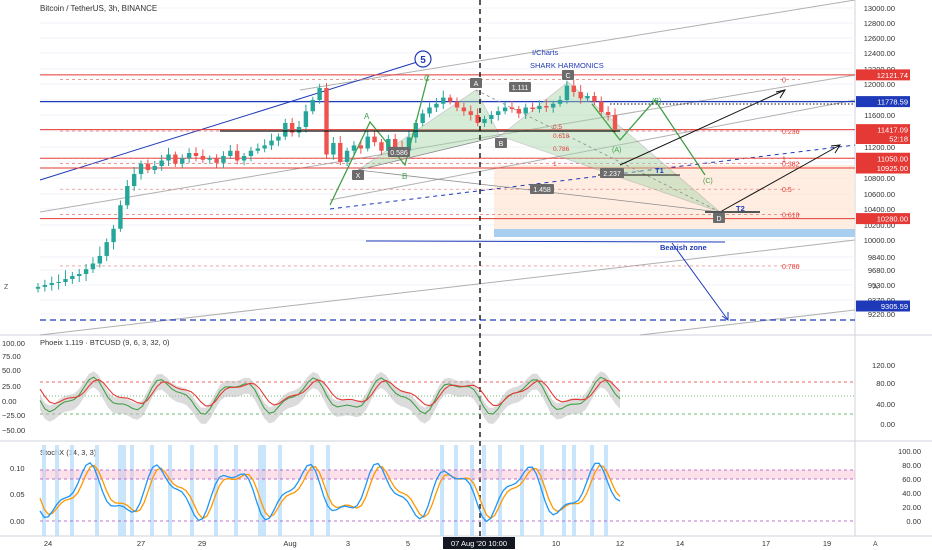 This screenshot has width=932, height=550. What do you see at coordinates (879, 115) in the screenshot?
I see `price-tick-label: 11600.00` at bounding box center [879, 115].